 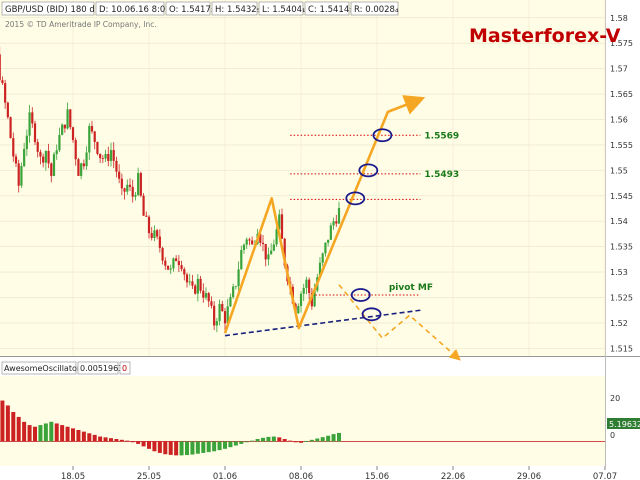 What do you see at coordinates (56, 10) in the screenshot?
I see `header-symbol: GBP/USD (BID) 180 d 4h` at bounding box center [56, 10].